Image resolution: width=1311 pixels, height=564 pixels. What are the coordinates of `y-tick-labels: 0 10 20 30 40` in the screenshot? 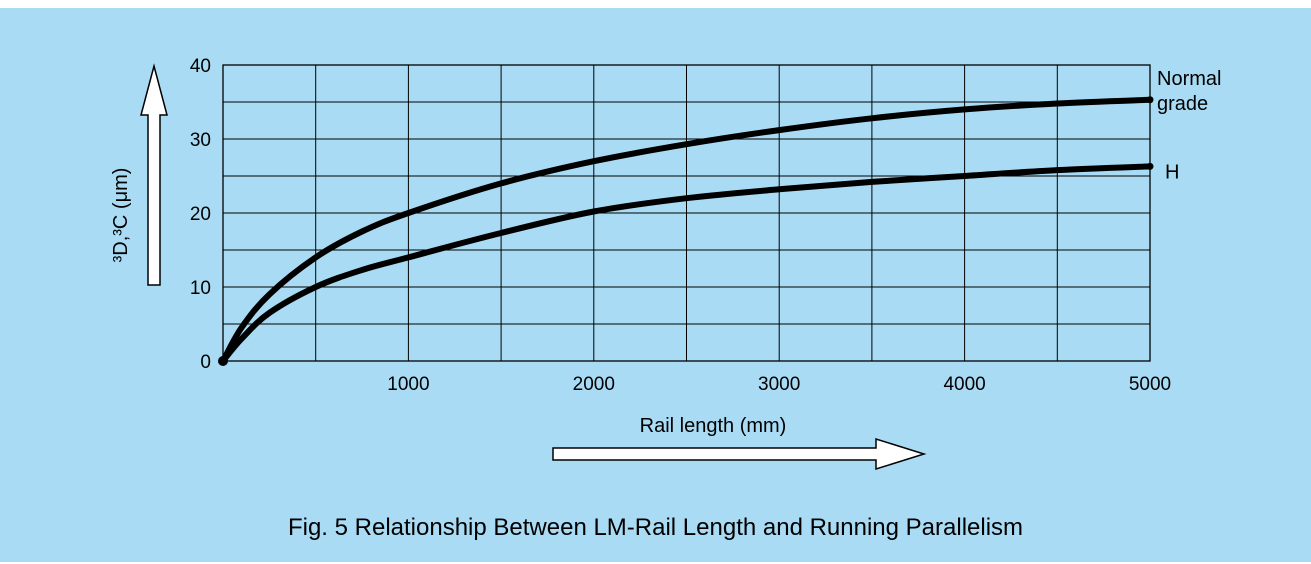 It's located at (200, 214).